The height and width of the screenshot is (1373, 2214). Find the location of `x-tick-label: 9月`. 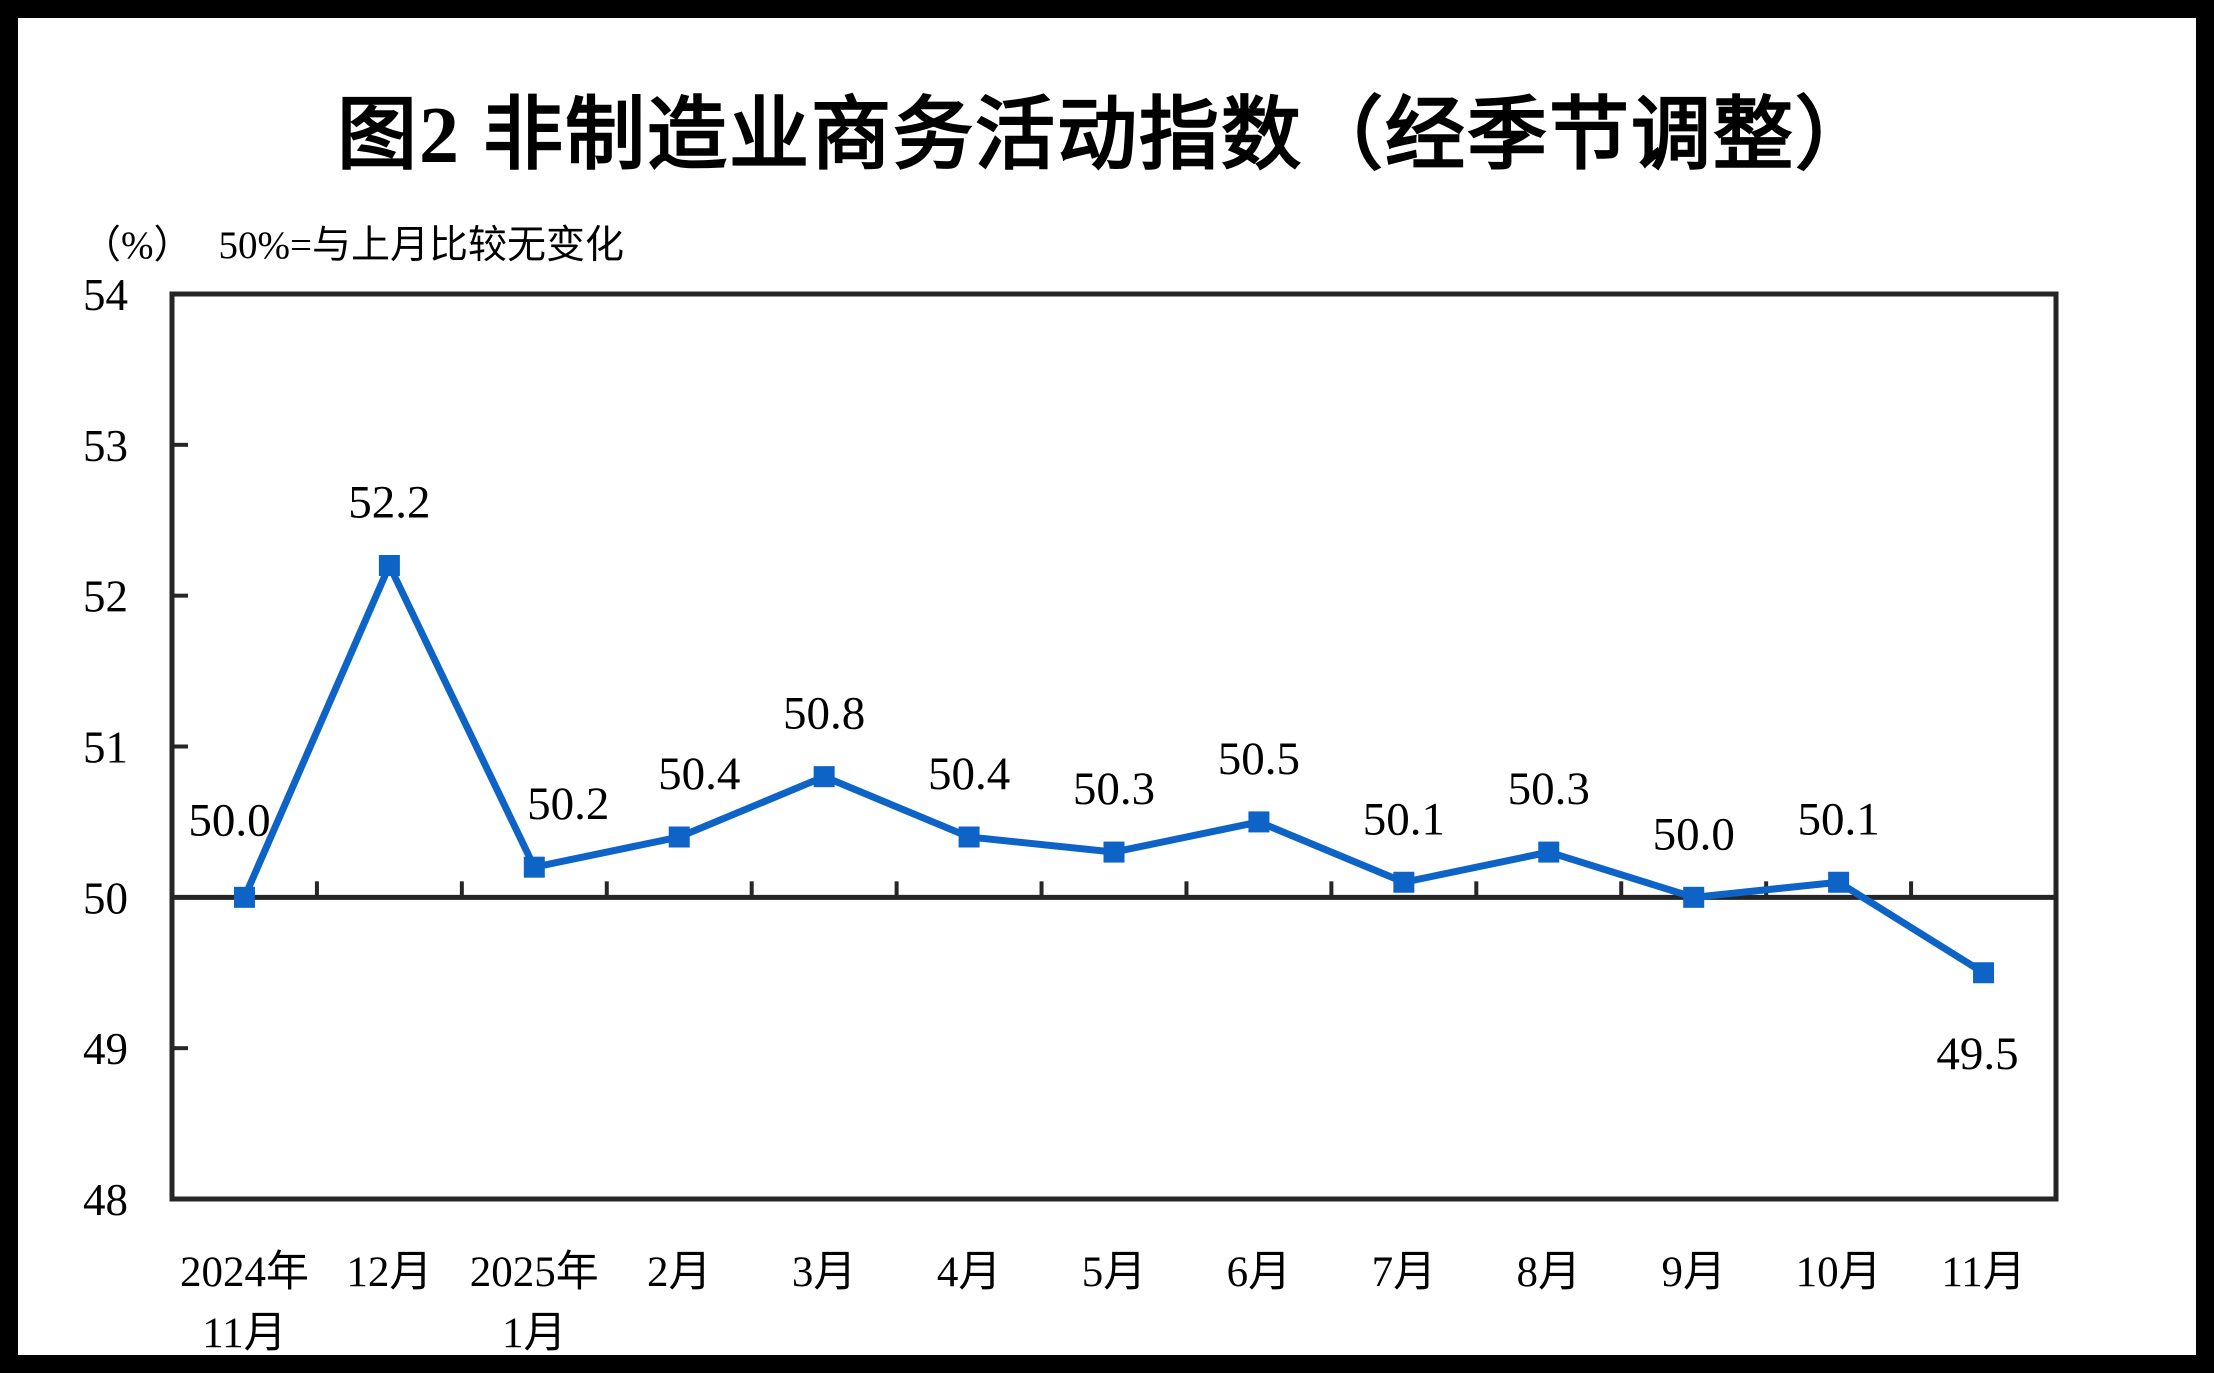

x-tick-label: 9月 is located at coordinates (1693, 1272).